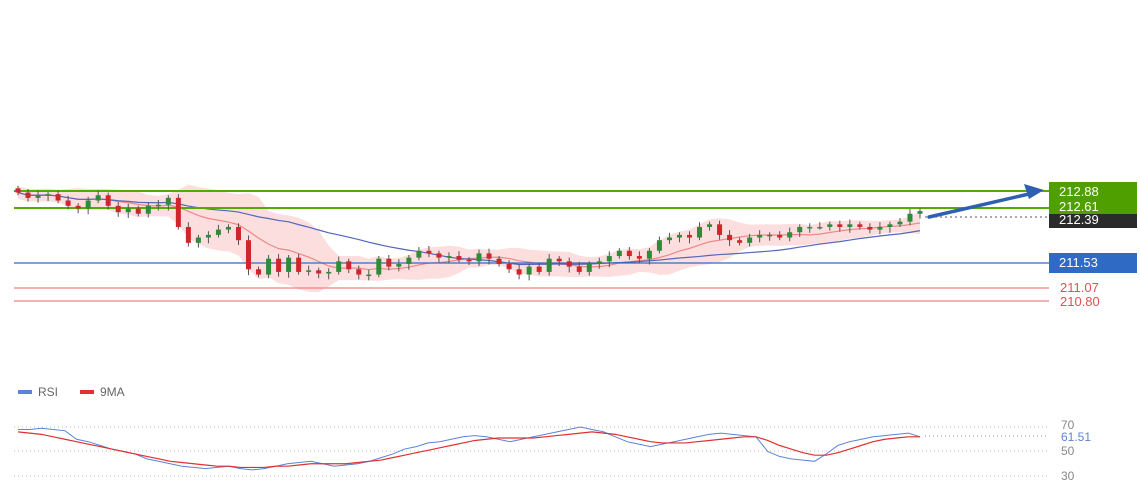  I want to click on rsi-ma-line, so click(468, 450).